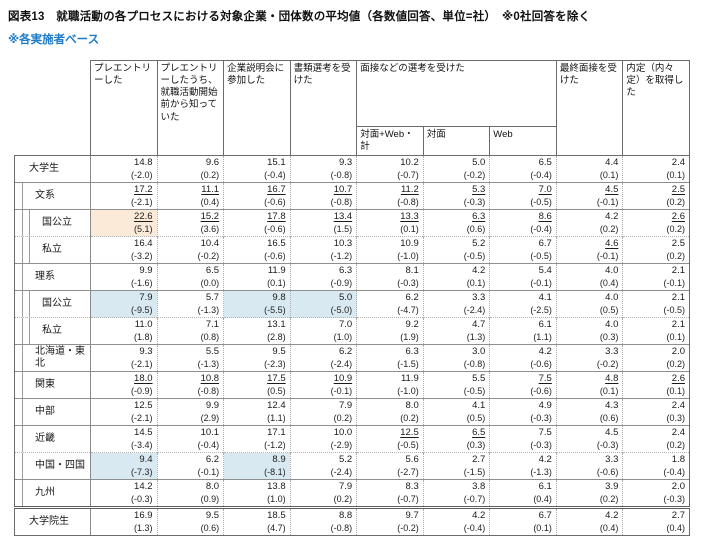 The width and height of the screenshot is (704, 554). Describe the element at coordinates (412, 271) in the screenshot. I see `cell-value: 8.1` at that location.